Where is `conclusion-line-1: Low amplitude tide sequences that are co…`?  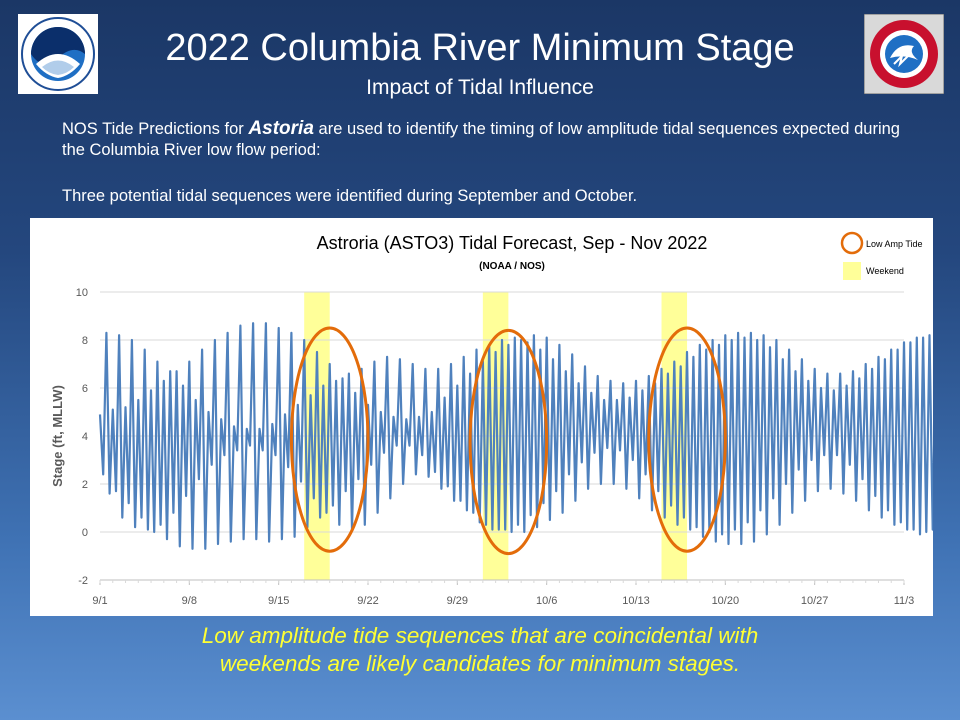
conclusion-line-1: Low amplitude tide sequences that are co… is located at coordinates (480, 635).